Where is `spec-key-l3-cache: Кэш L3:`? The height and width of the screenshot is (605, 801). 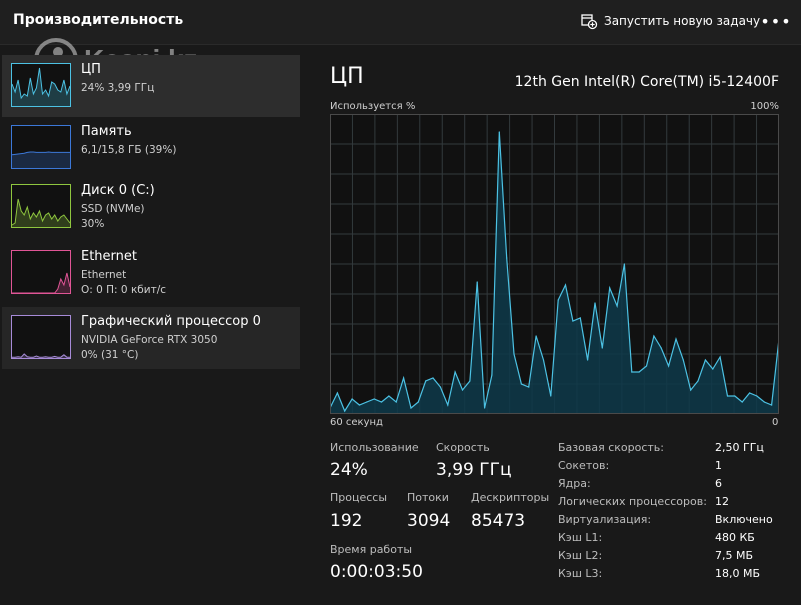
spec-key-l3-cache: Кэш L3: is located at coordinates (580, 573).